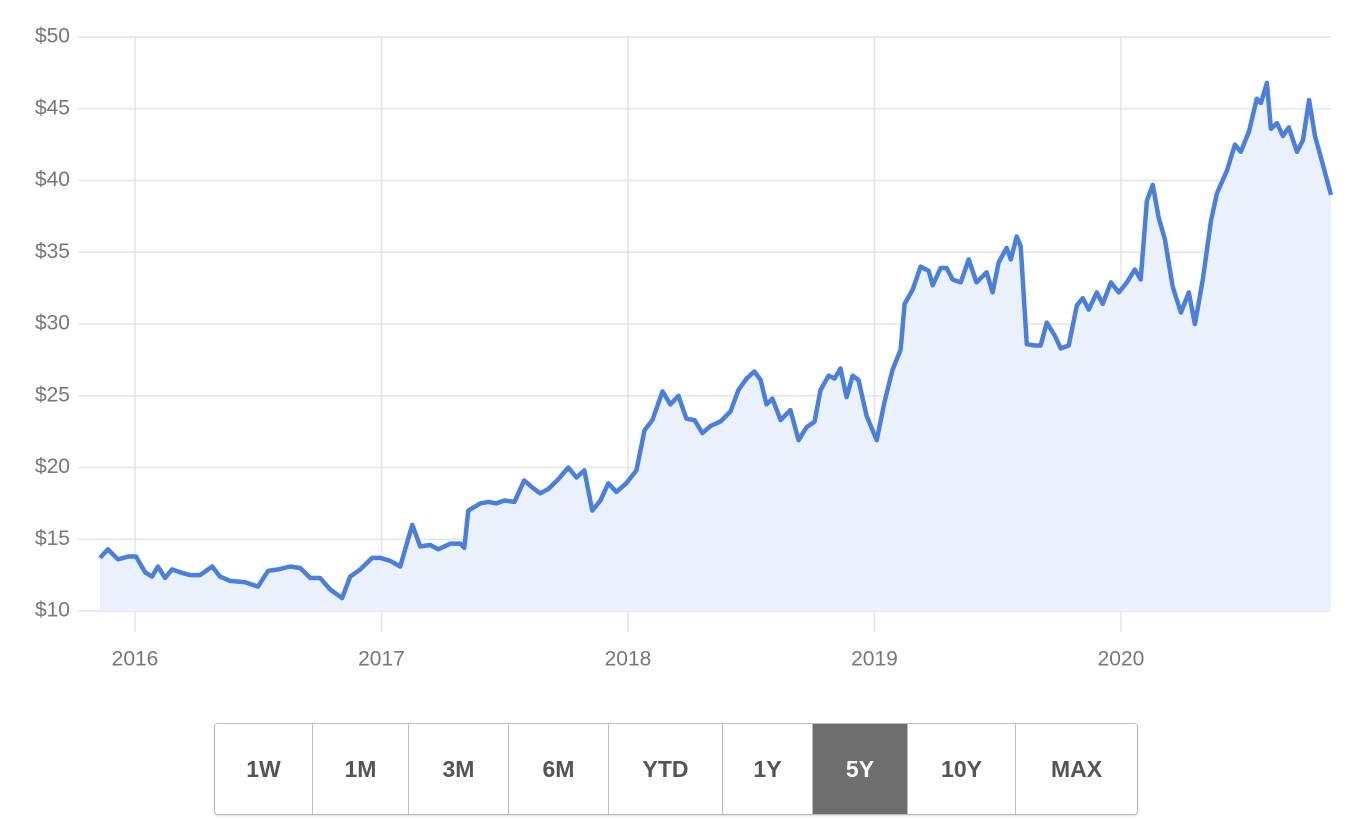 This screenshot has width=1355, height=829. I want to click on range-button: 6M, so click(559, 769).